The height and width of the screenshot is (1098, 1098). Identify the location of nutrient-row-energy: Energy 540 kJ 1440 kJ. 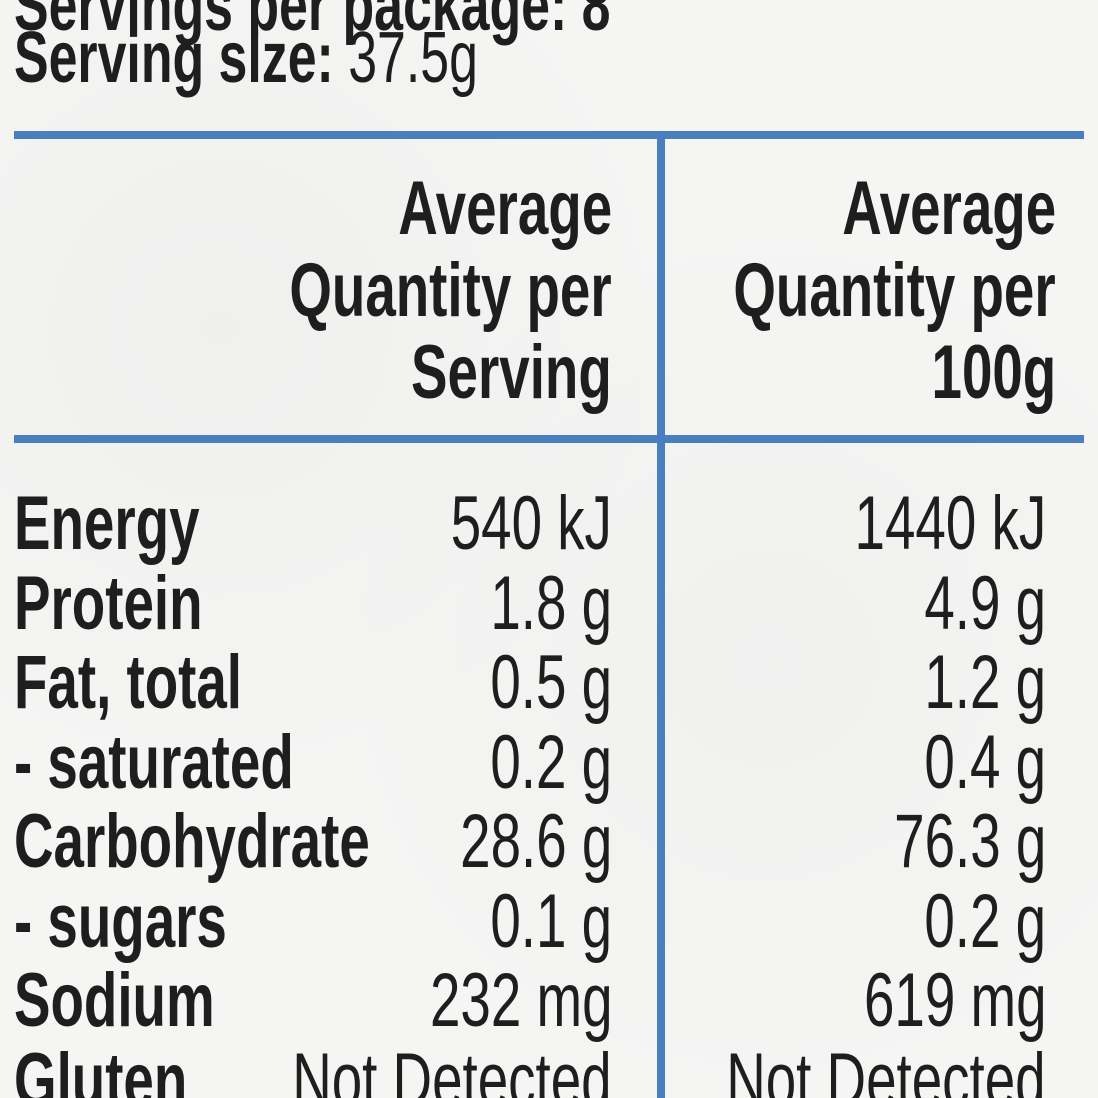
(549, 524).